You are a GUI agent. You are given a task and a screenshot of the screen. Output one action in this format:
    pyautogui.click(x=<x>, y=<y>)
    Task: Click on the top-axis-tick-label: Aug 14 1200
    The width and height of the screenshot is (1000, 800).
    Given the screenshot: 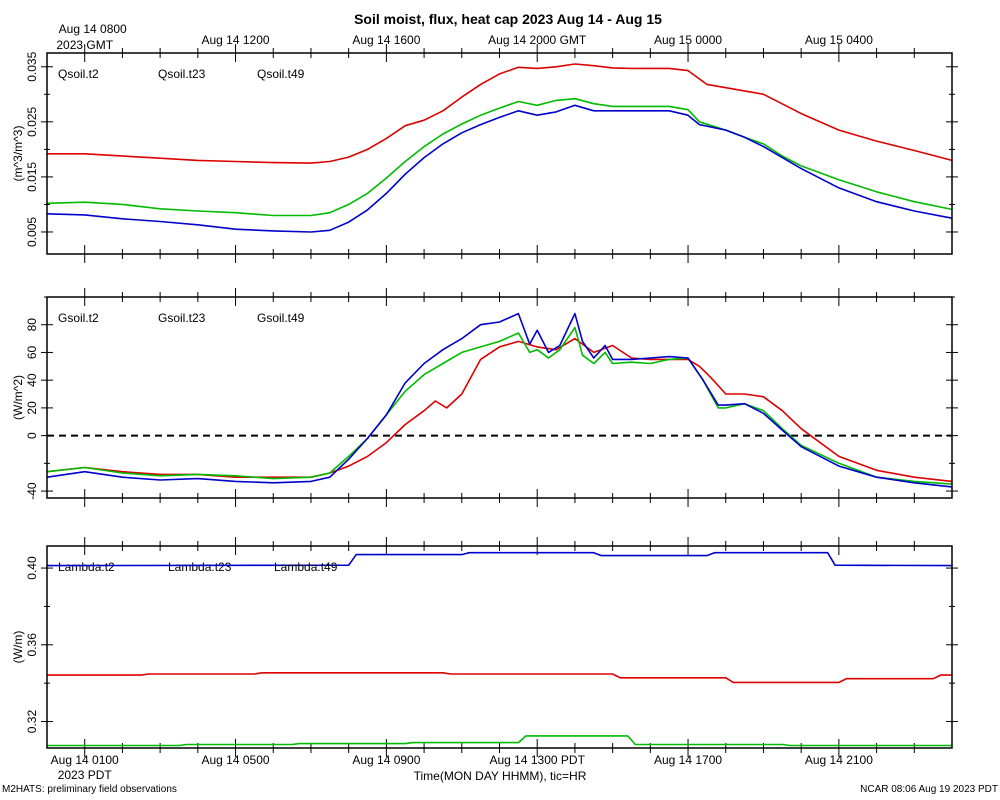 What is the action you would take?
    pyautogui.click(x=236, y=40)
    